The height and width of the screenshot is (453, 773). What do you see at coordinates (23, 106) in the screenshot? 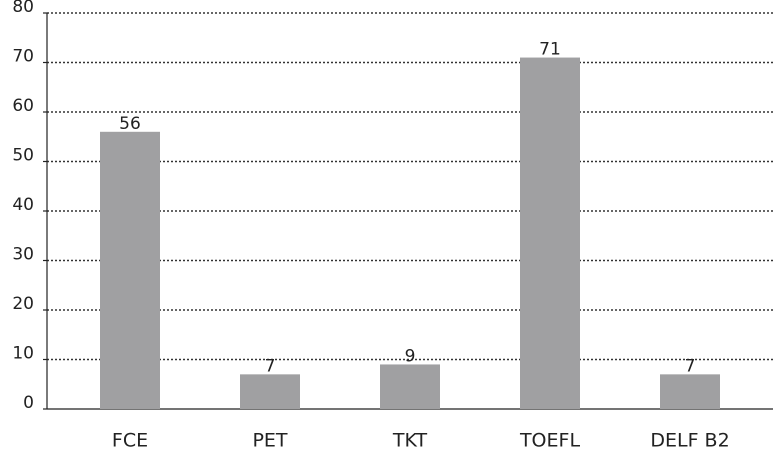
I see `y-tick-label: 60` at bounding box center [23, 106].